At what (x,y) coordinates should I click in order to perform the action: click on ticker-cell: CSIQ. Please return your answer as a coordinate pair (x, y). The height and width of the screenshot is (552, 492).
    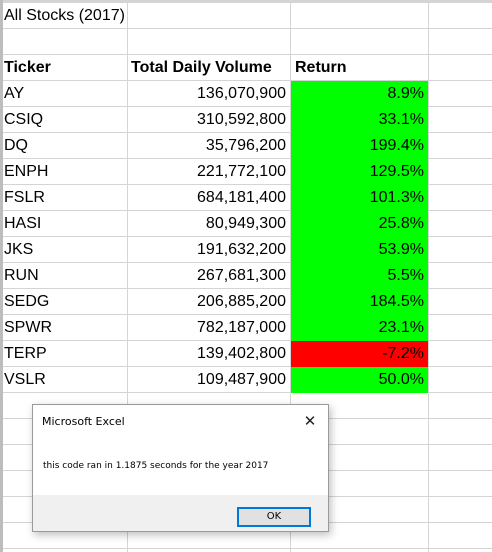
    Looking at the image, I should click on (24, 119).